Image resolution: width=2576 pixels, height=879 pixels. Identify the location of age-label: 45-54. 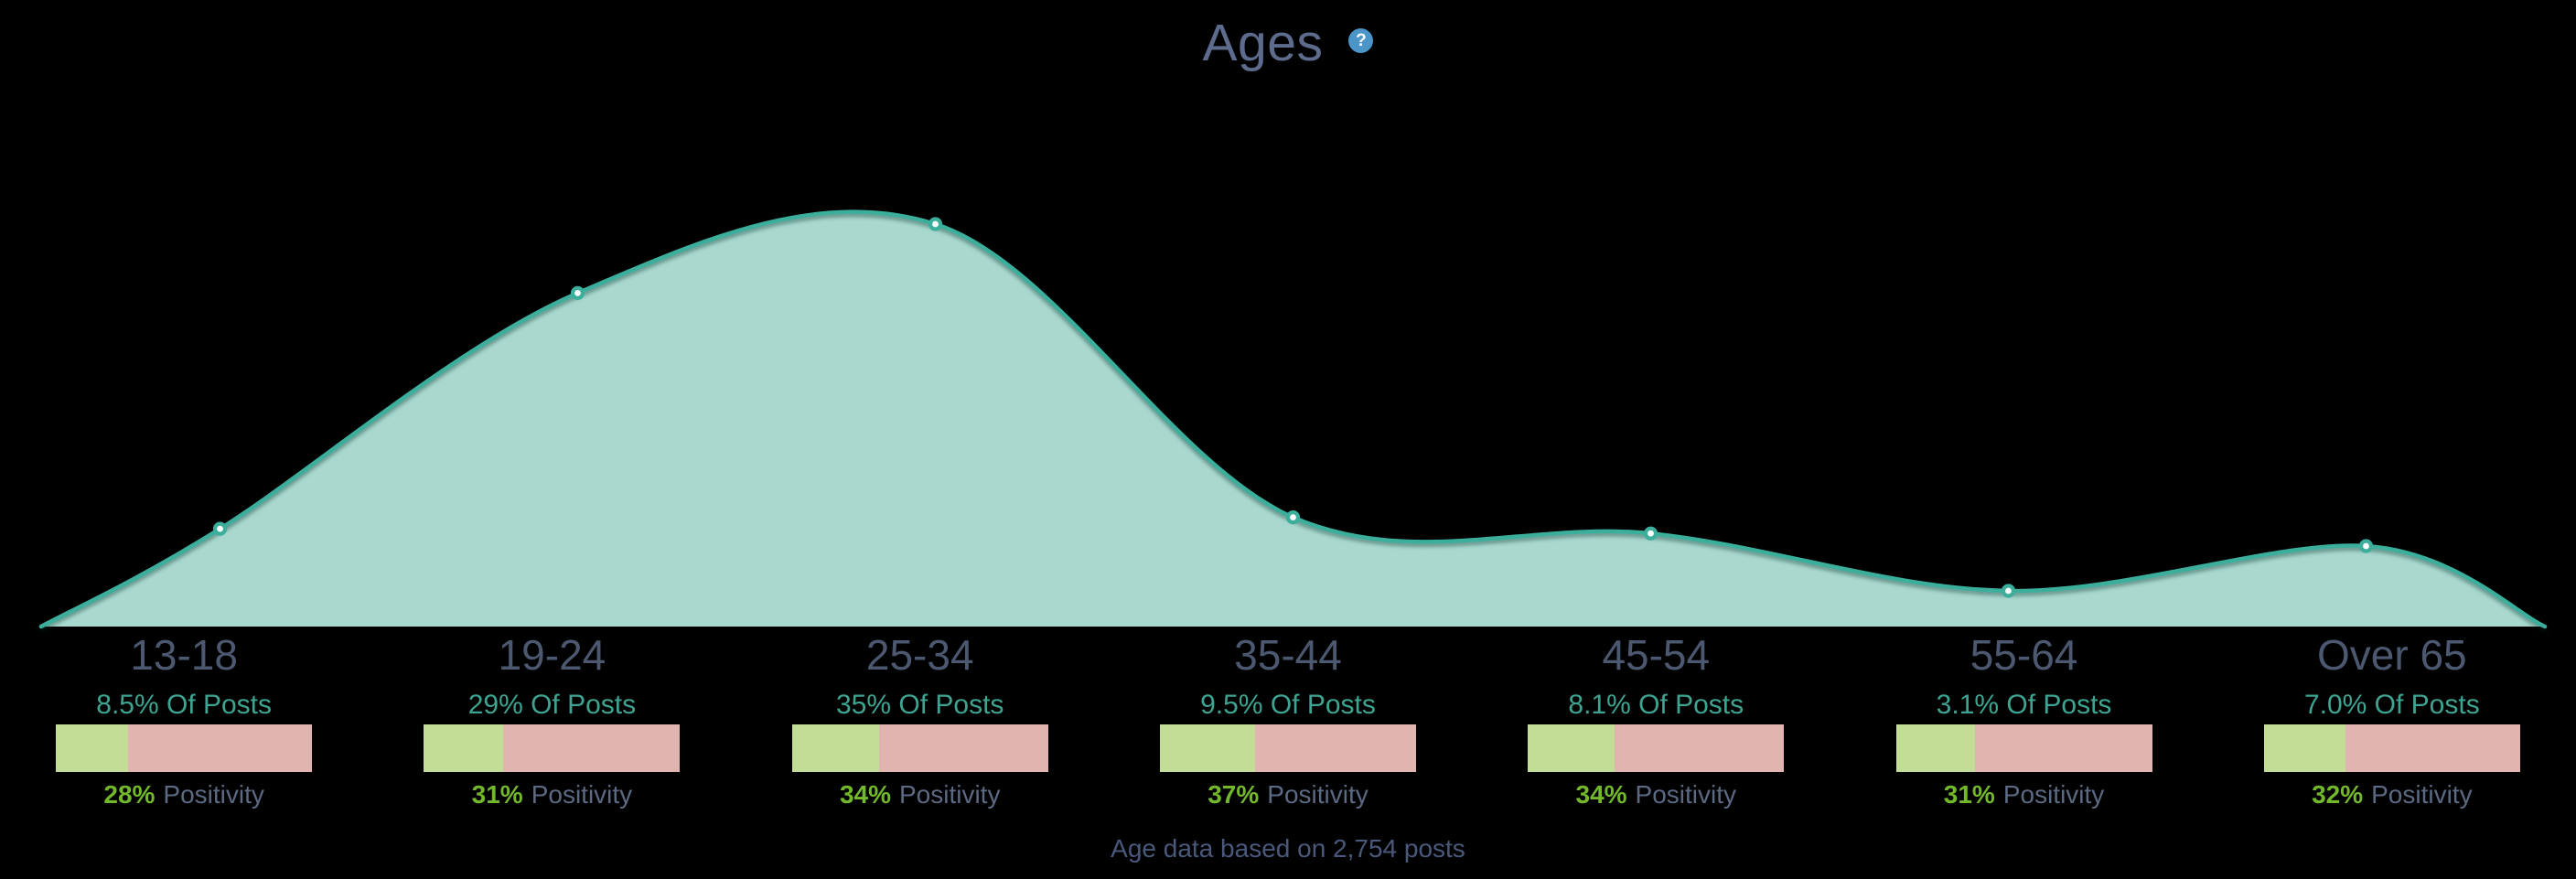
(1657, 655).